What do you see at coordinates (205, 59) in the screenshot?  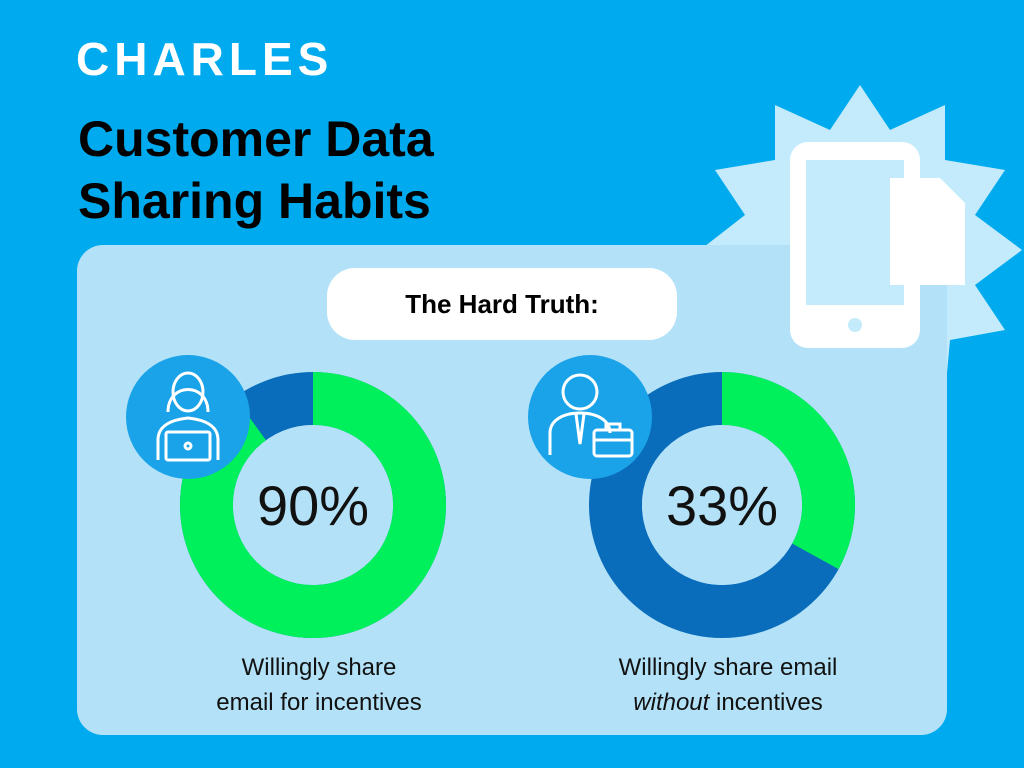 I see `logo: CHARLES` at bounding box center [205, 59].